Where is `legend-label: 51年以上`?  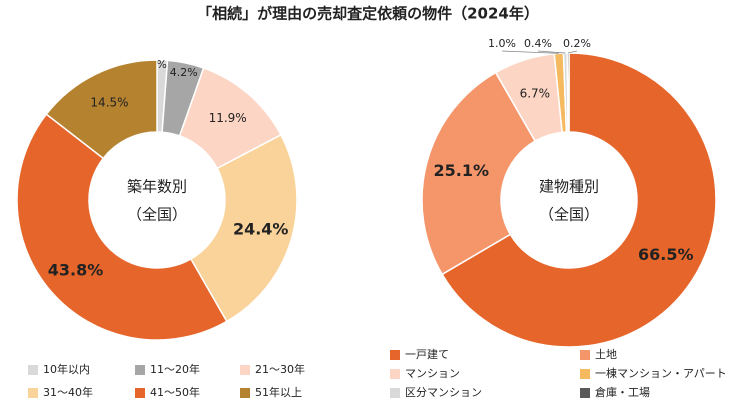
legend-label: 51年以上 is located at coordinates (278, 392).